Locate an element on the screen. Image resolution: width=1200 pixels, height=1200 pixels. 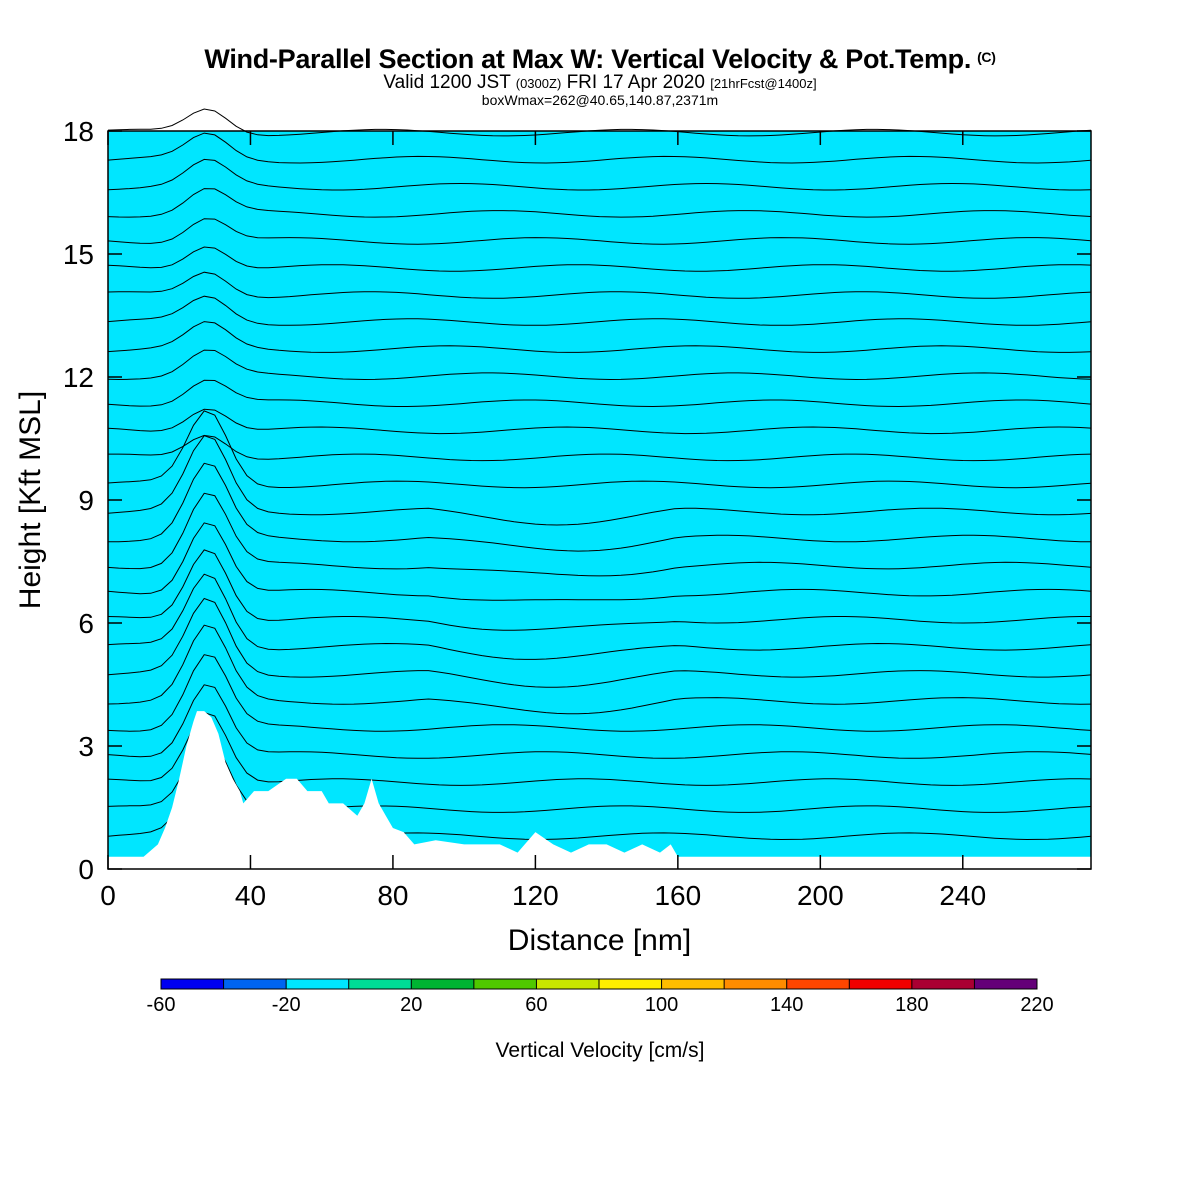
colorbar-tick-label: -20 is located at coordinates (286, 1005).